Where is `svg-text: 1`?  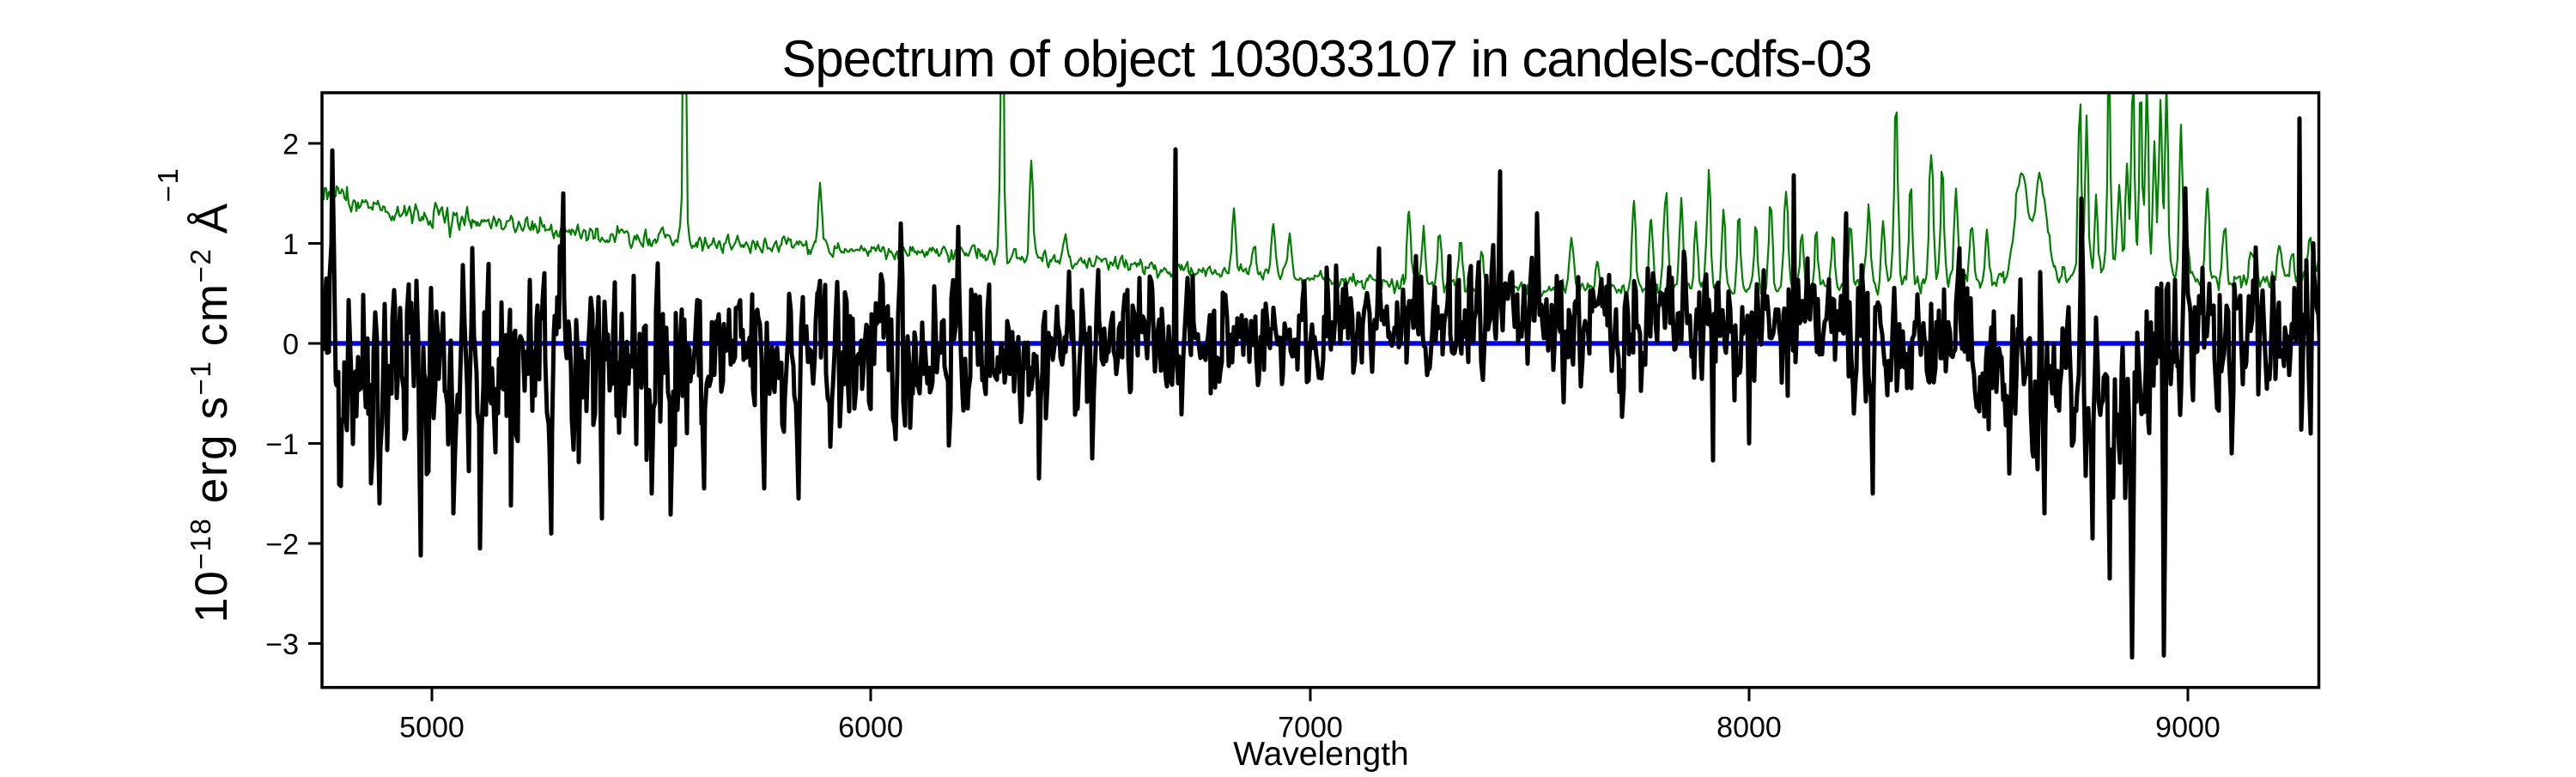
svg-text: 1 is located at coordinates (291, 244).